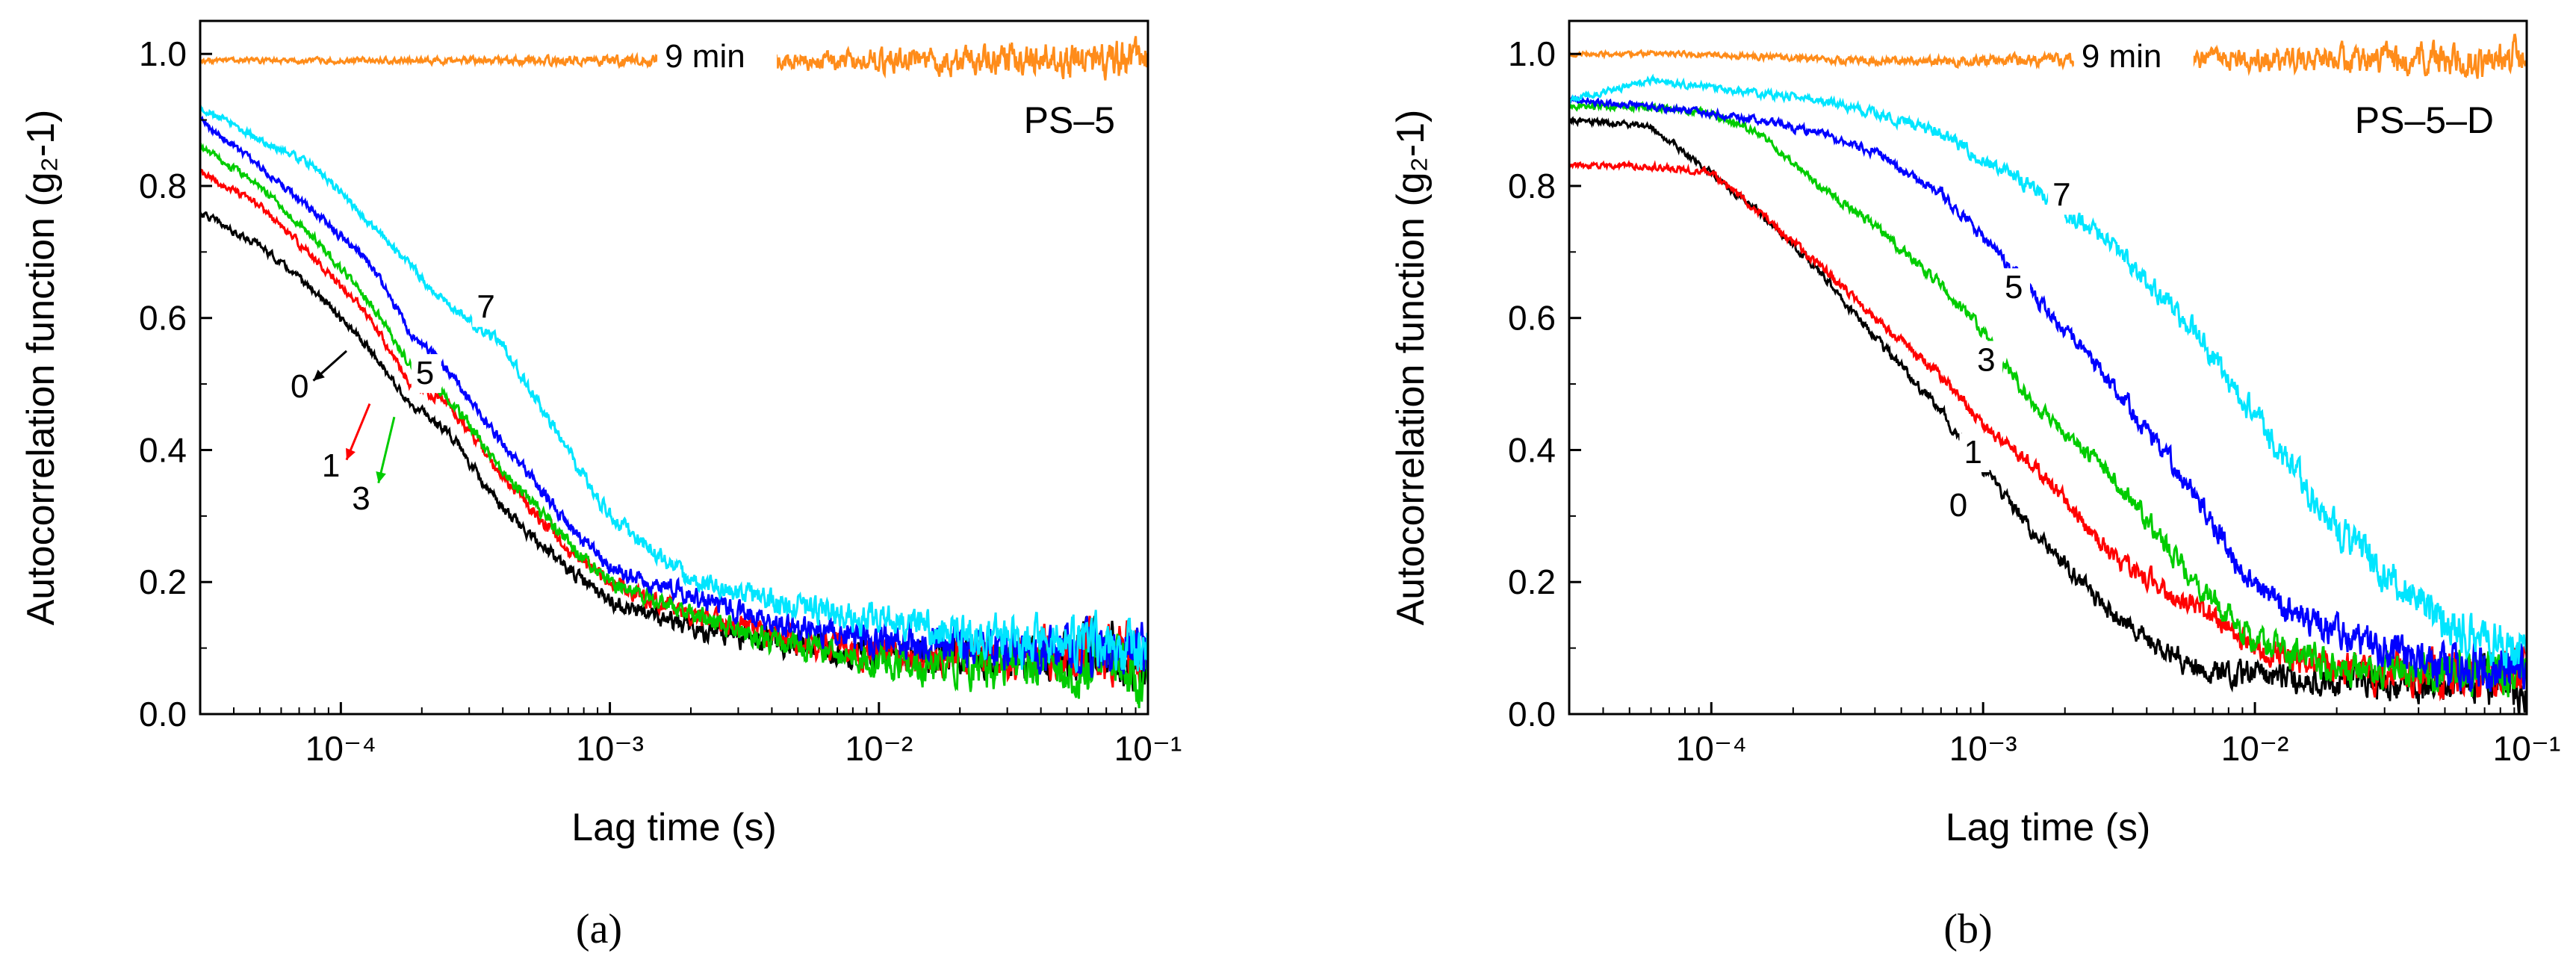 The image size is (2576, 977). What do you see at coordinates (387, 450) in the screenshot?
I see `annotation-arrow` at bounding box center [387, 450].